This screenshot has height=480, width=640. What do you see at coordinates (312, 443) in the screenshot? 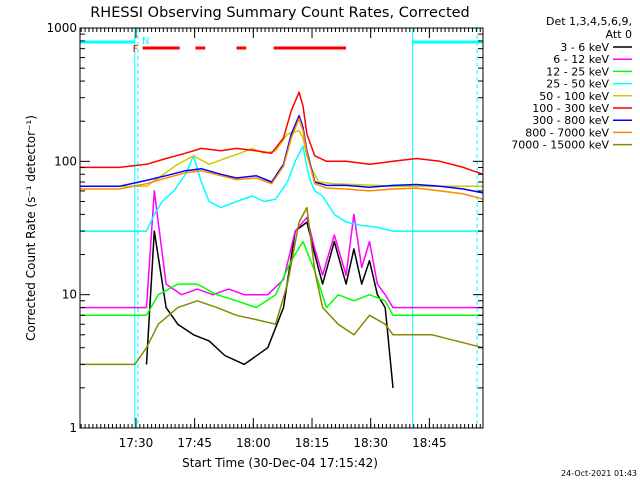
I see `x-tick-label: 18:15` at bounding box center [312, 443].